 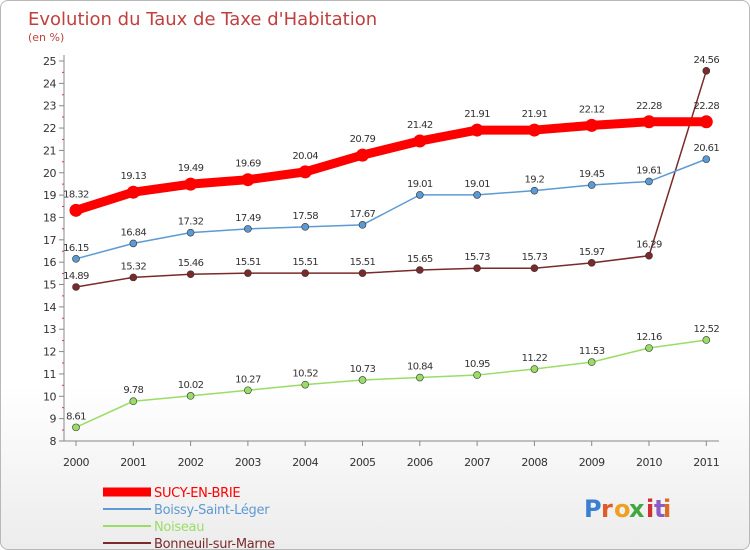 I want to click on y-axis-ticks: 8 9 10 11 12 13 14 15 16 17 18 19 20 21 22 23 24 25, so click(x=53, y=251).